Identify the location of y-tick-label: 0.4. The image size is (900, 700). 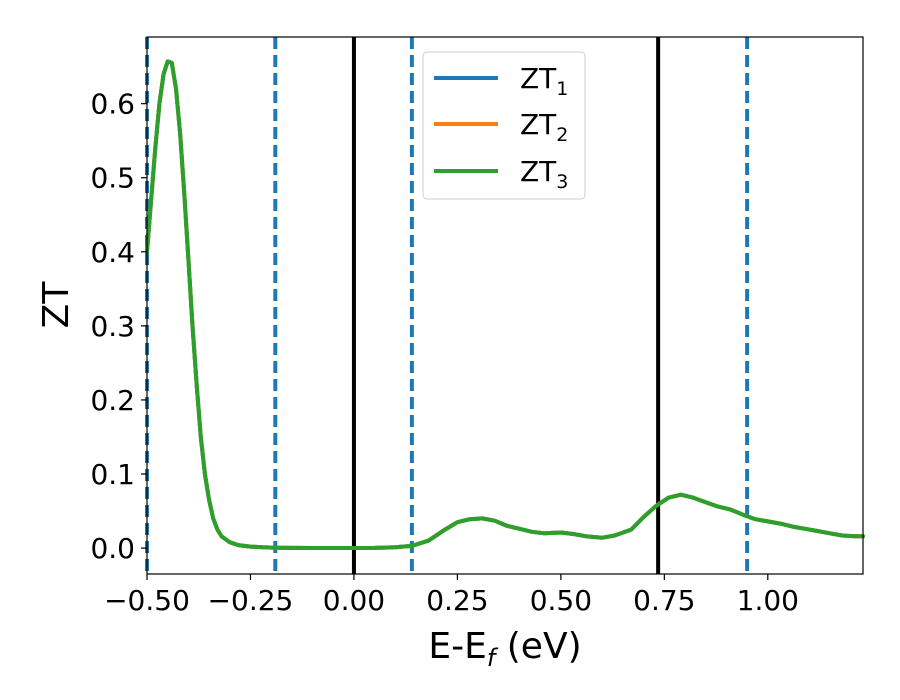
(112, 252).